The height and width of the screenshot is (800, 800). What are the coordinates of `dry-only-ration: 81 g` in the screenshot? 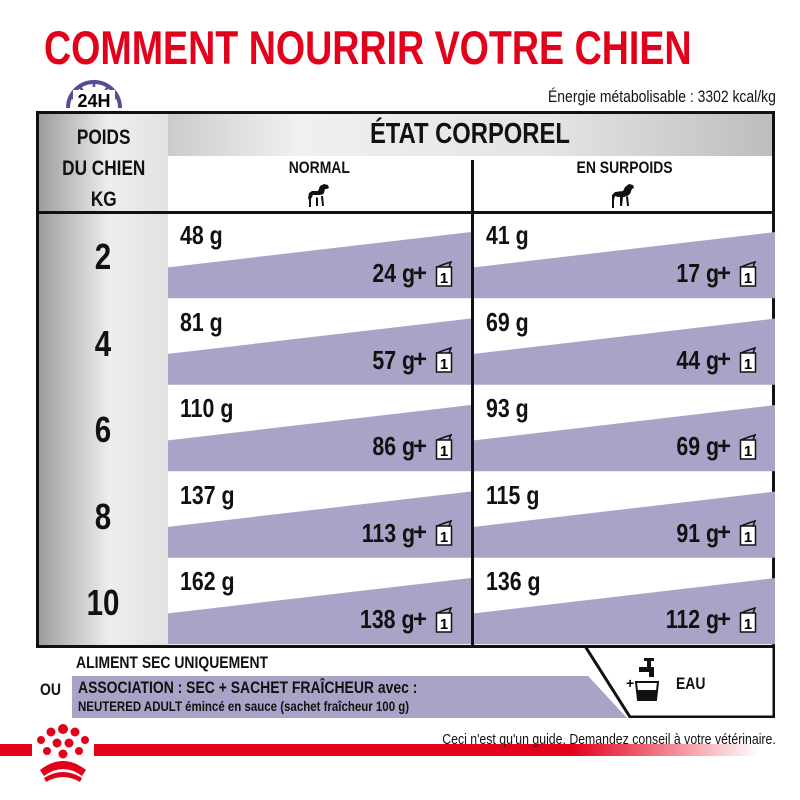 It's located at (201, 321).